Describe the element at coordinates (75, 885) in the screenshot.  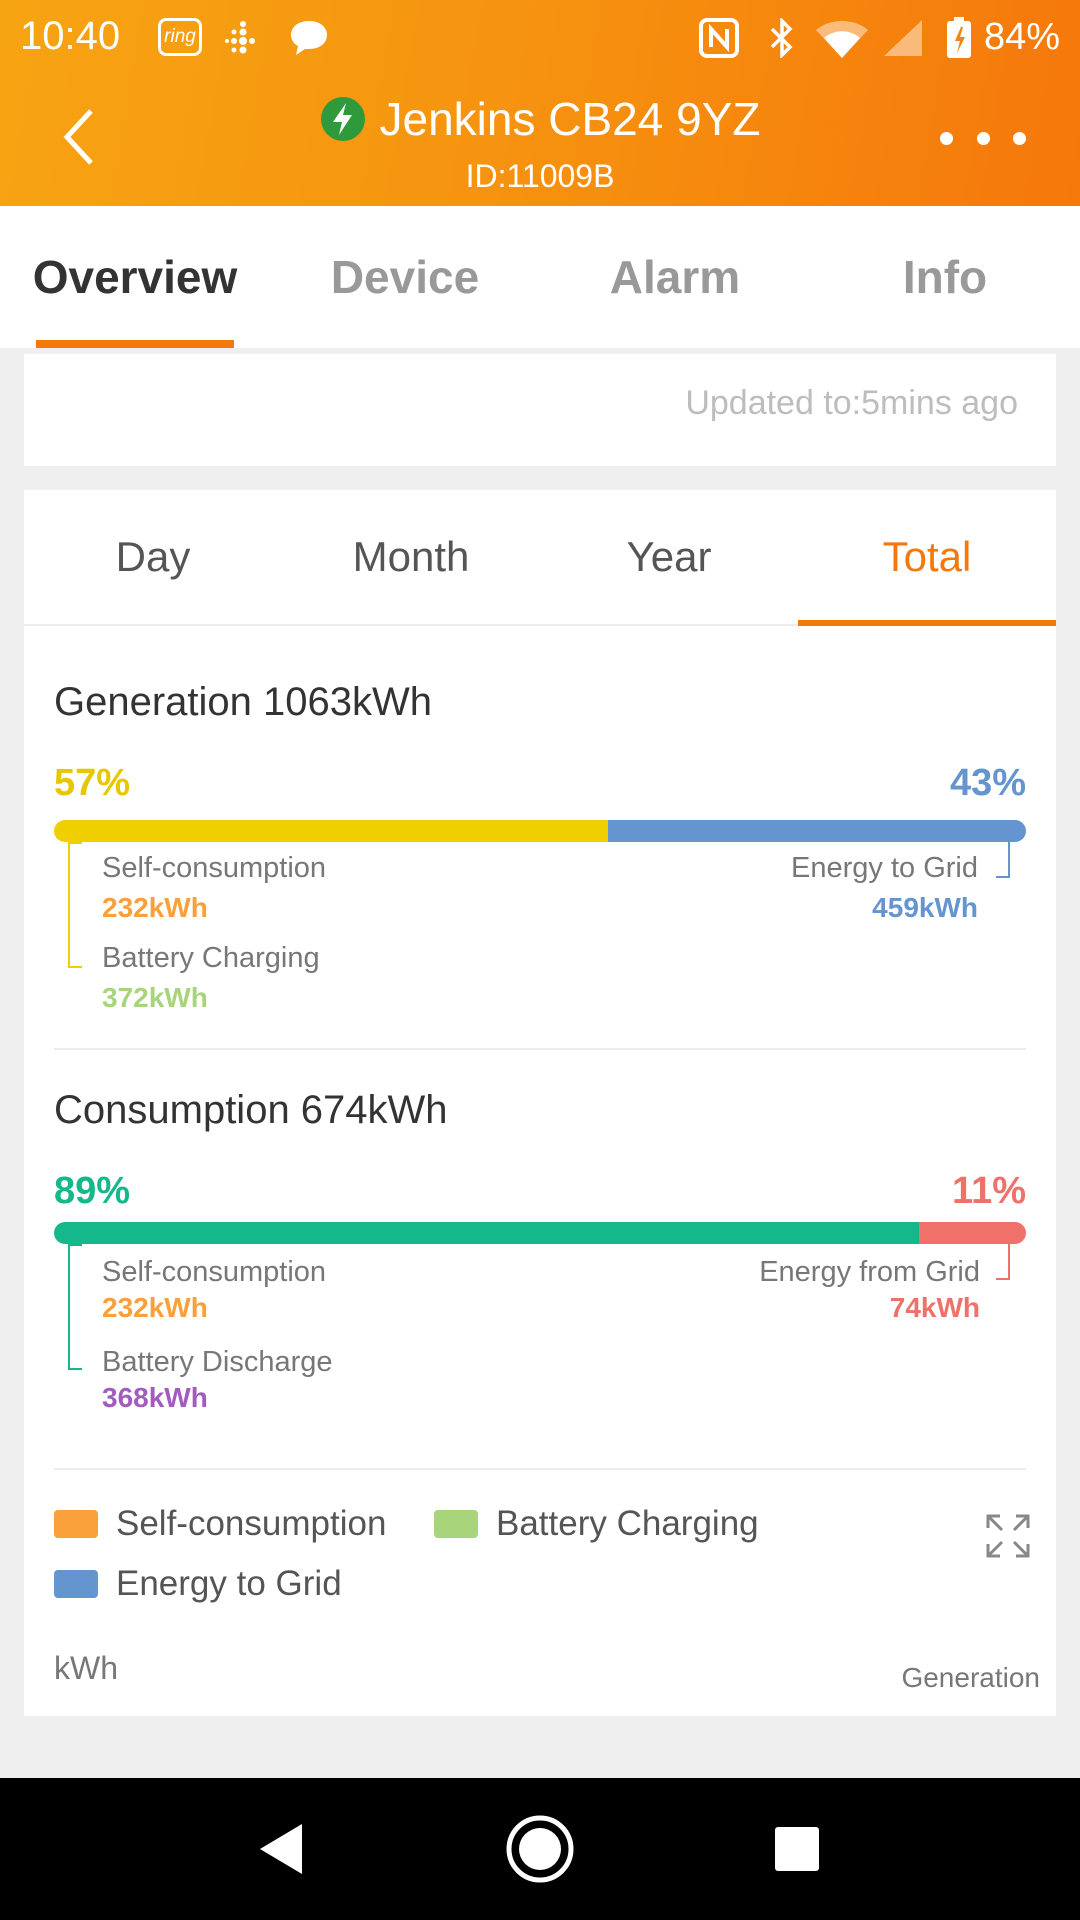
I see `generation-bracket-self` at that location.